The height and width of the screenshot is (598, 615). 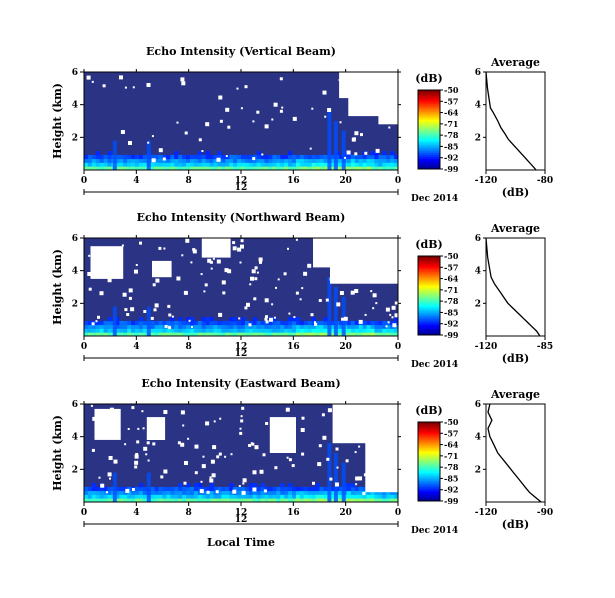 What do you see at coordinates (478, 470) in the screenshot?
I see `y-tick-label: 2` at bounding box center [478, 470].